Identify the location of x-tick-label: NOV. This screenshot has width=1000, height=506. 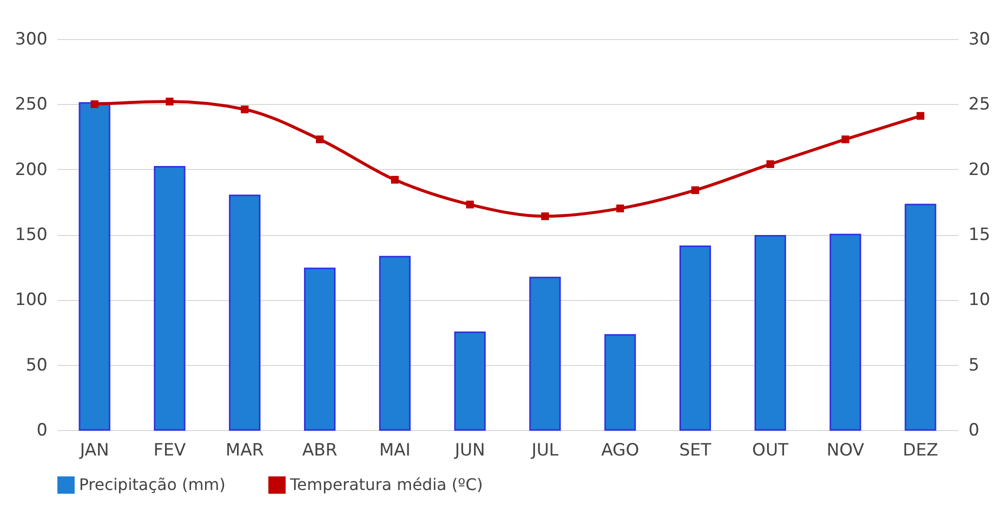
(845, 450).